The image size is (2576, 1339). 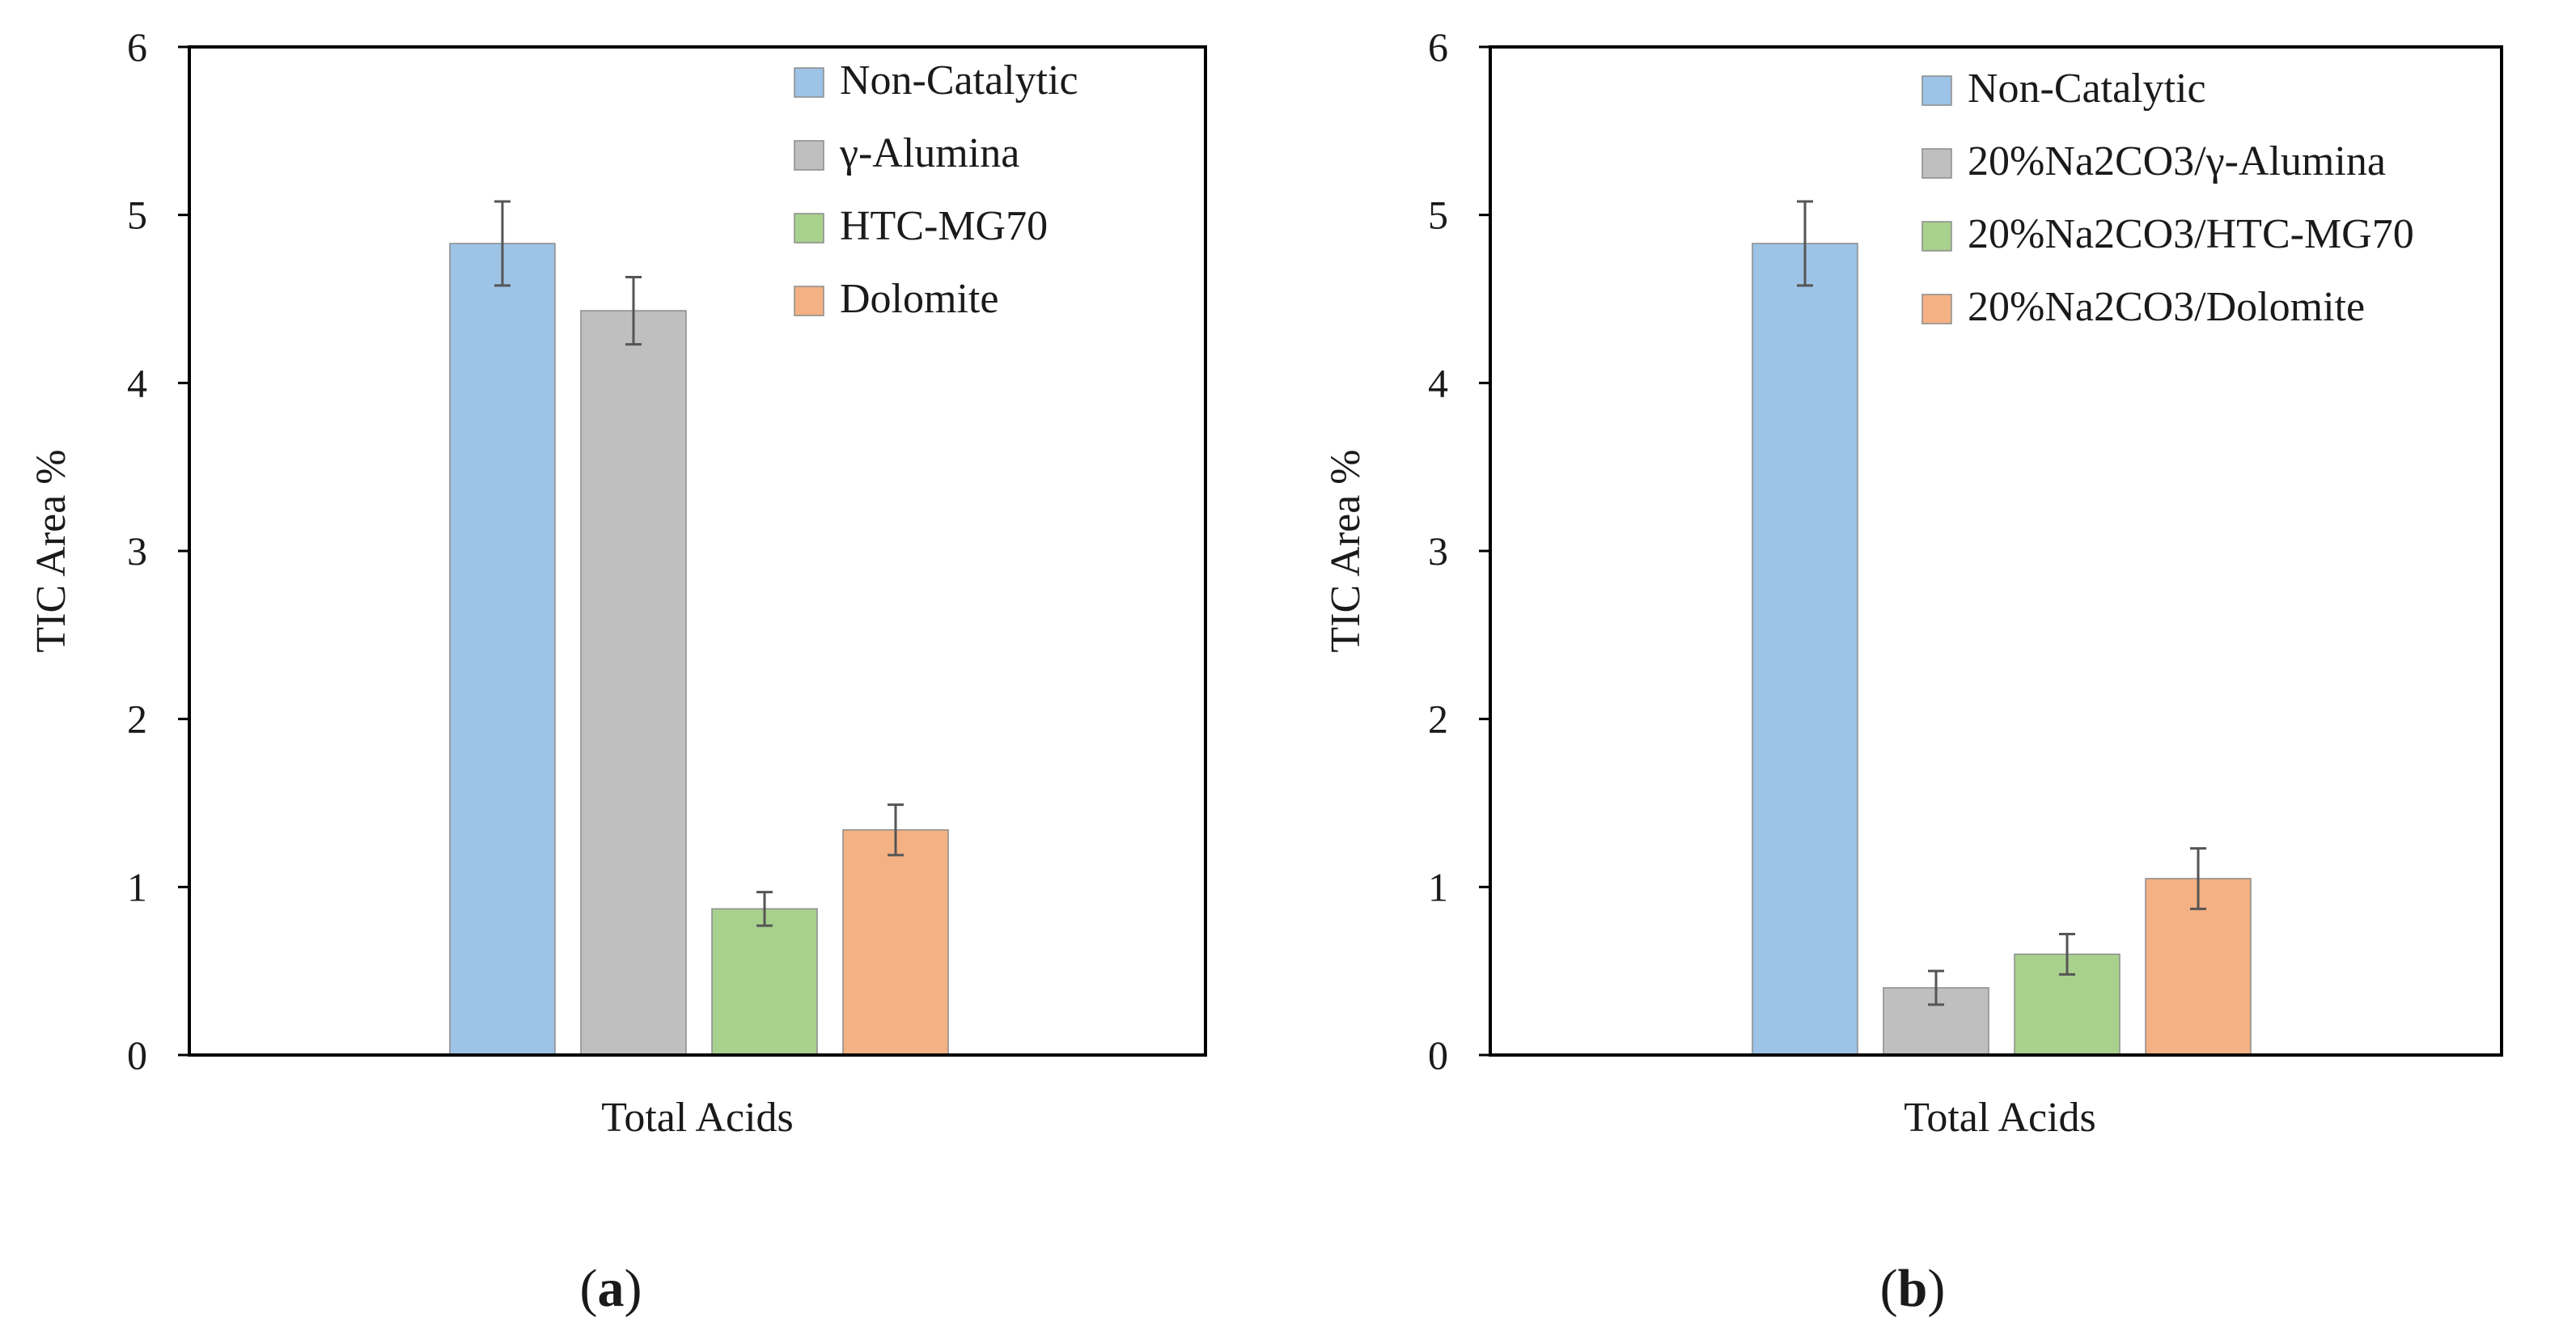 What do you see at coordinates (2166, 307) in the screenshot?
I see `legend-label: 20%Na2CO3/Dolomite` at bounding box center [2166, 307].